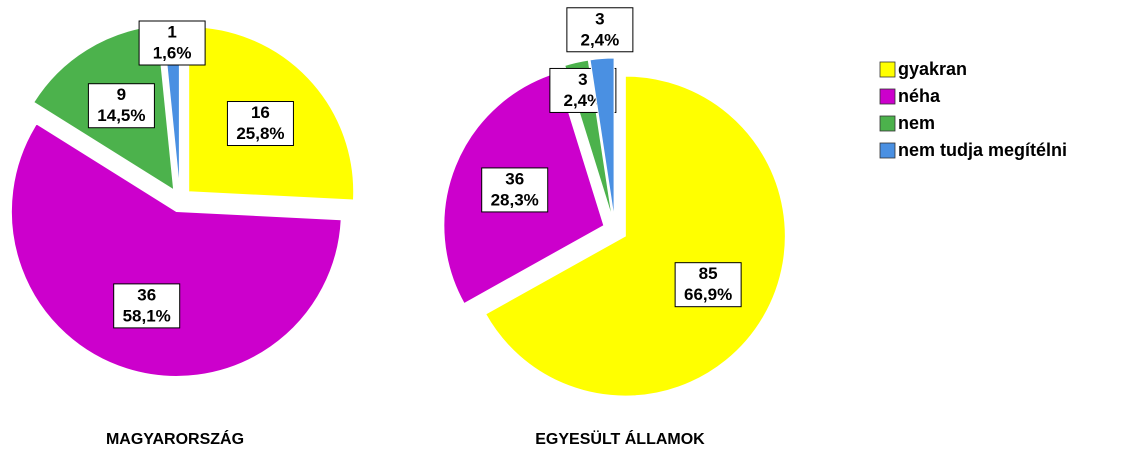 The width and height of the screenshot is (1121, 450). I want to click on data-label: 1 1,6%, so click(172, 43).